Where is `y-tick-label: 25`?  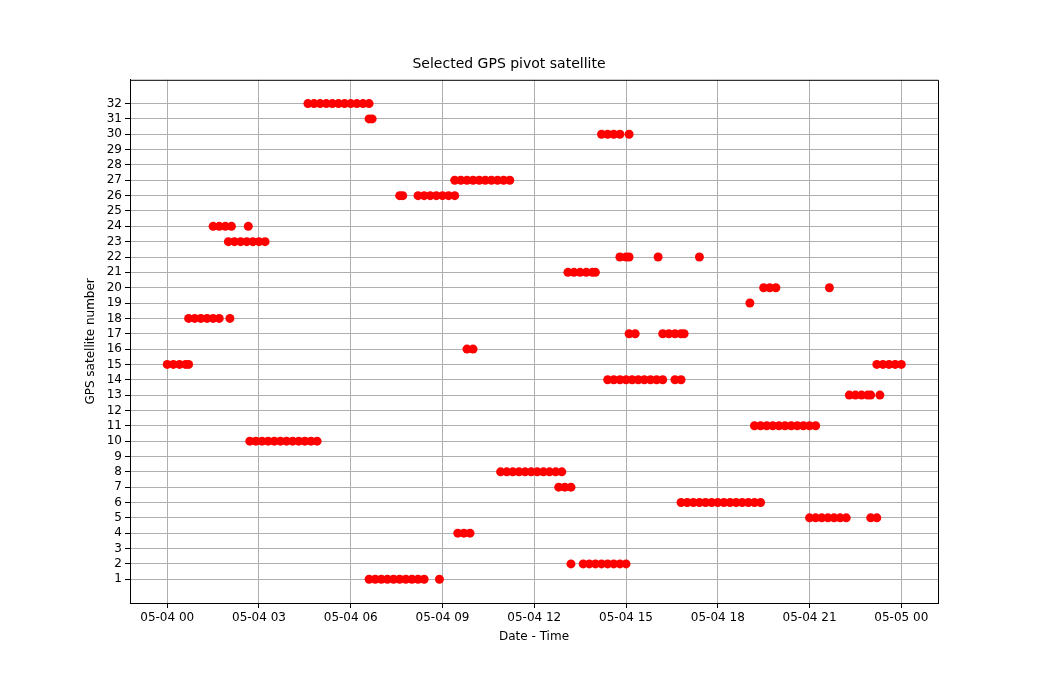
y-tick-label: 25 is located at coordinates (114, 210).